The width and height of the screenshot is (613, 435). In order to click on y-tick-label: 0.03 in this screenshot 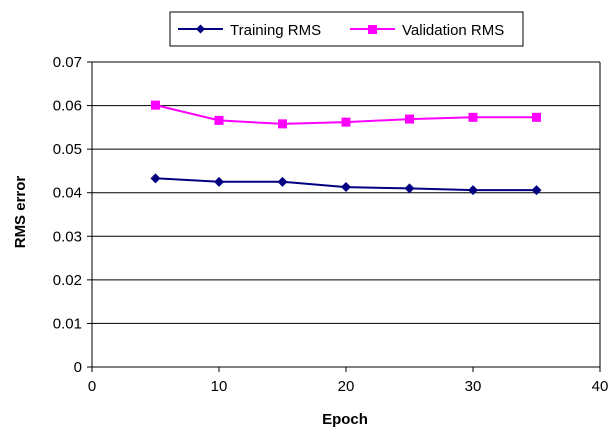, I will do `click(67, 236)`.